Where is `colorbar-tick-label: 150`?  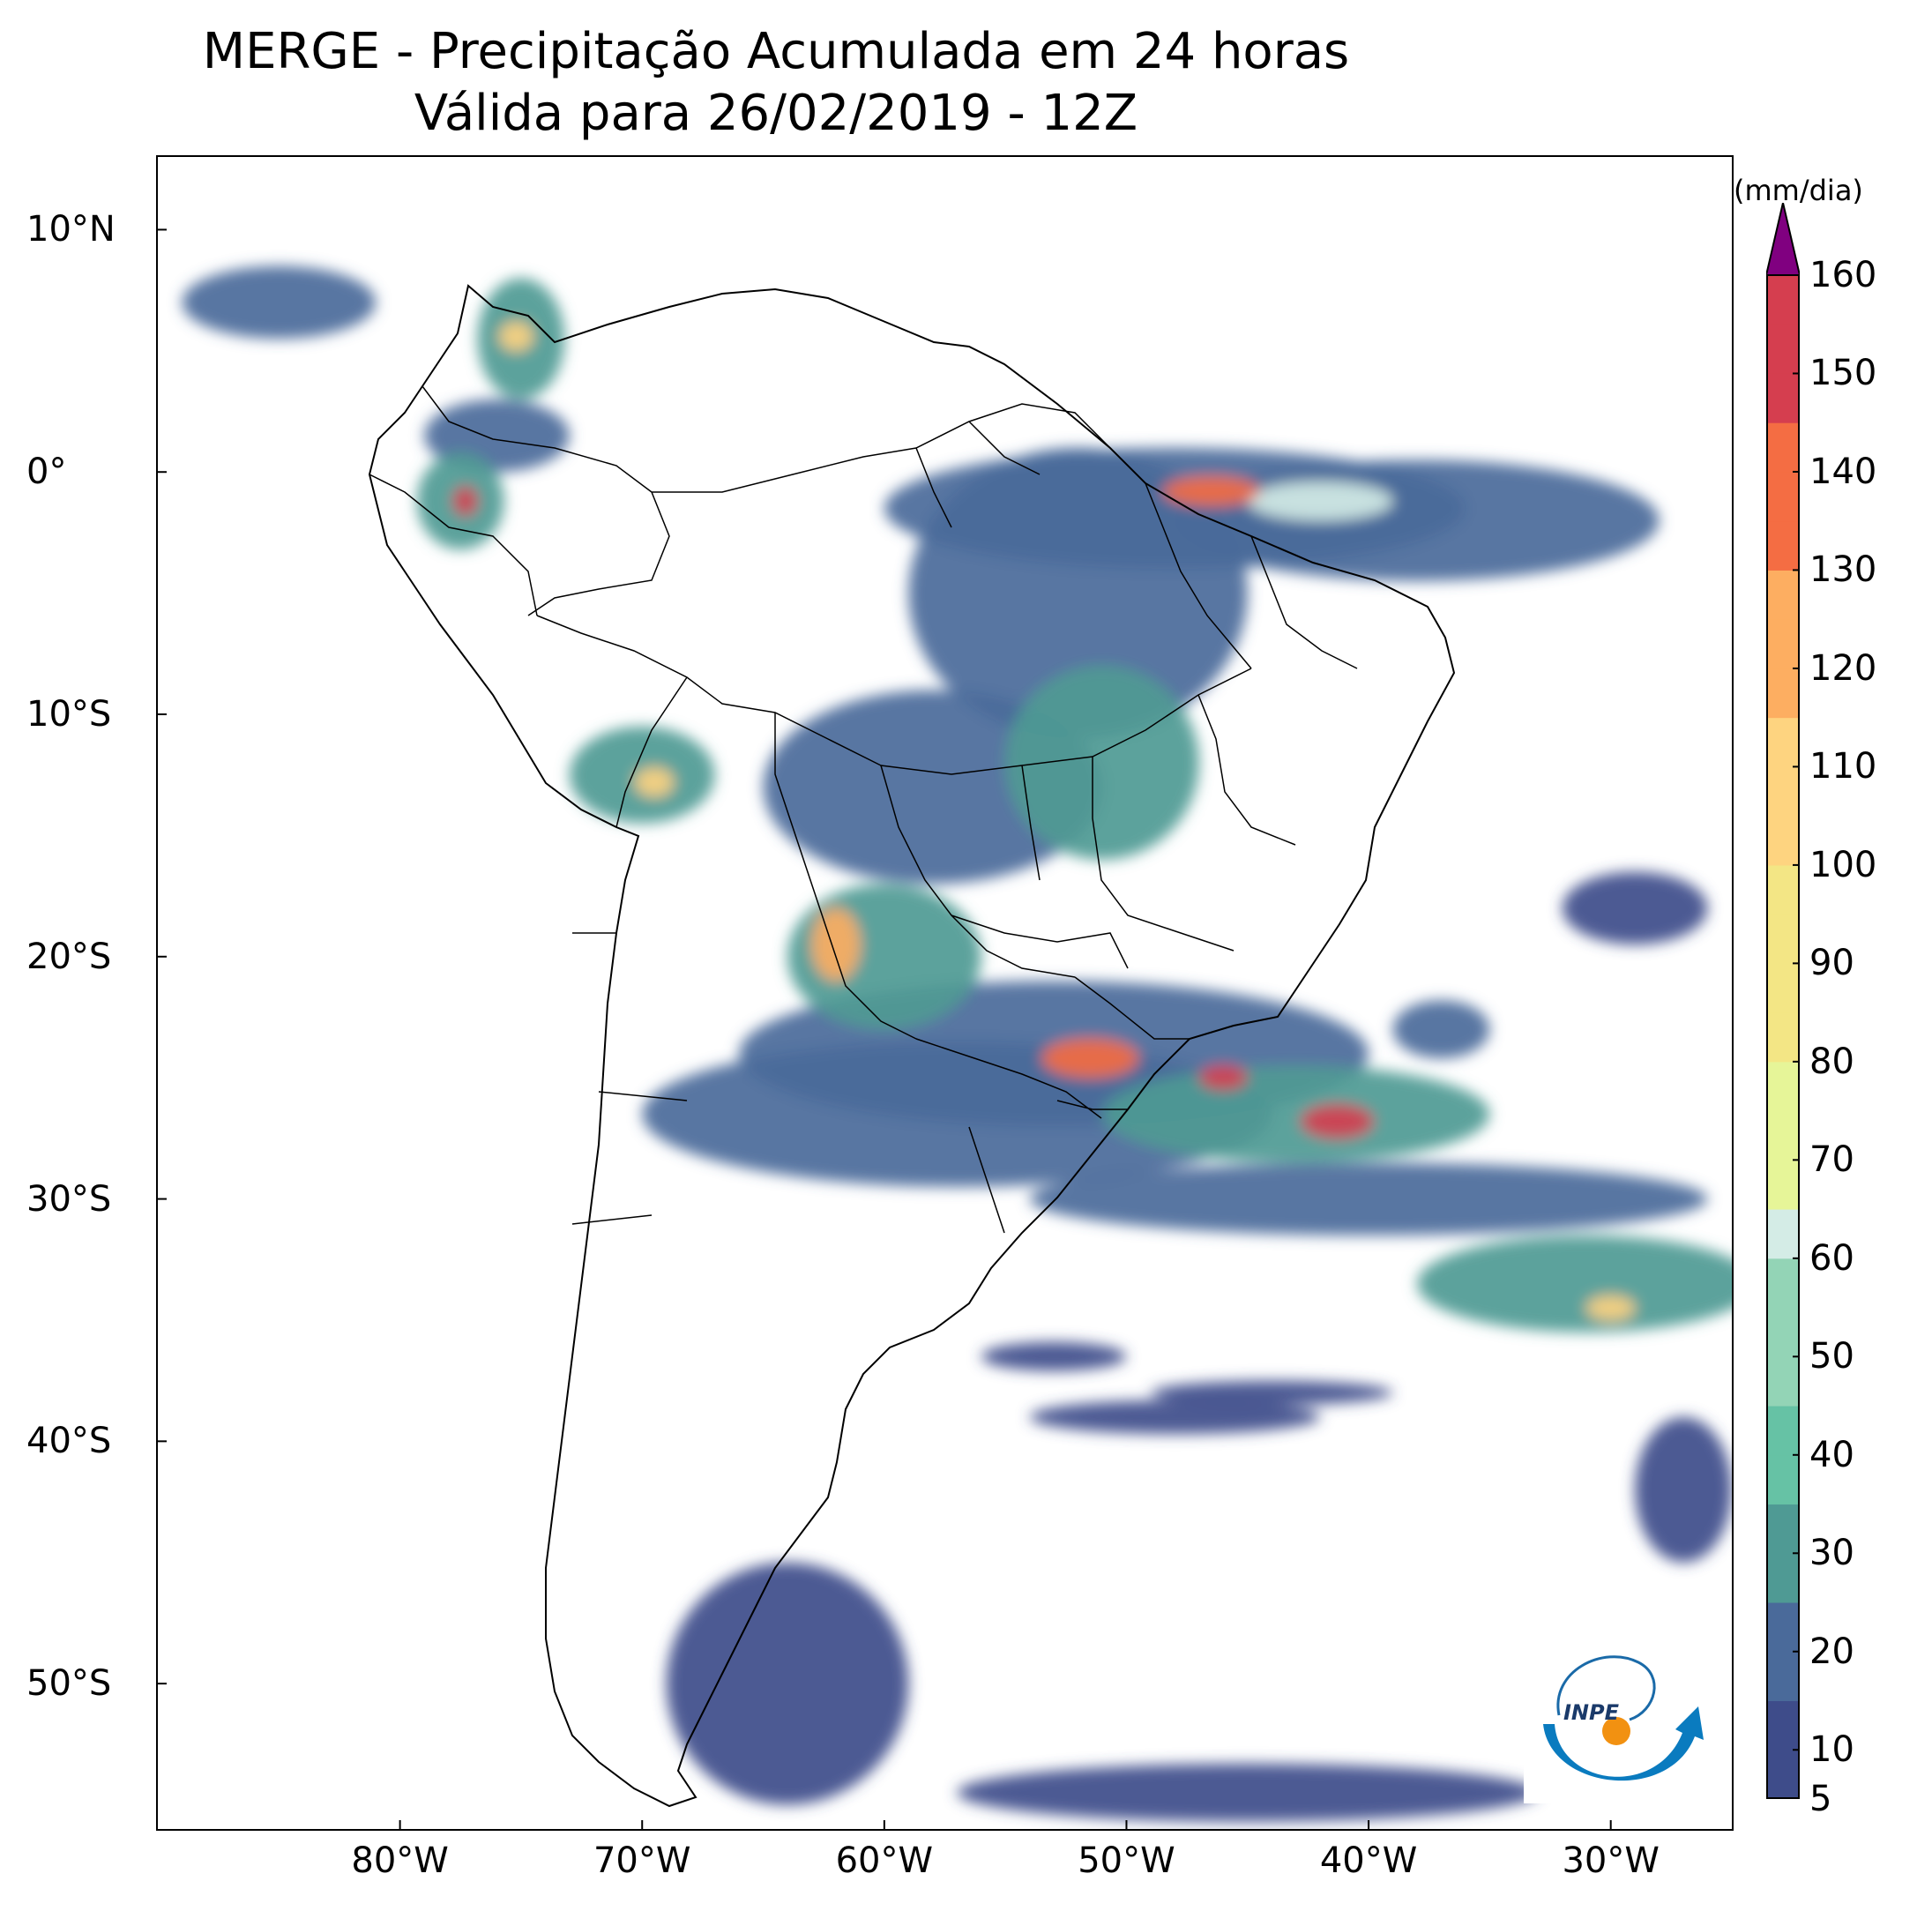 colorbar-tick-label: 150 is located at coordinates (1843, 373).